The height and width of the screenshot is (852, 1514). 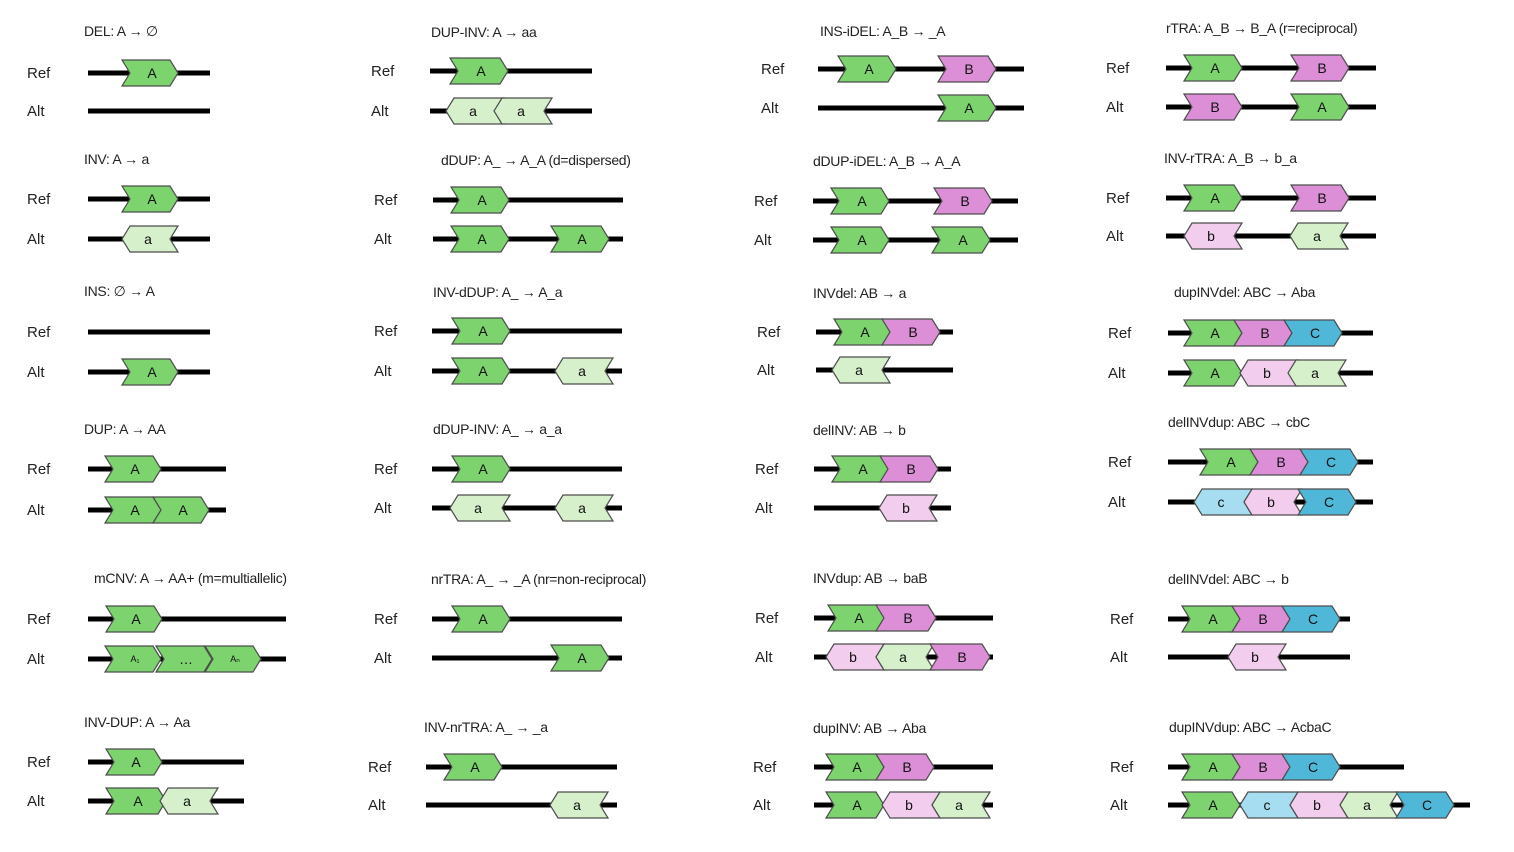 I want to click on panel-title: INV-dDUP: A_ → A_a, so click(x=498, y=292).